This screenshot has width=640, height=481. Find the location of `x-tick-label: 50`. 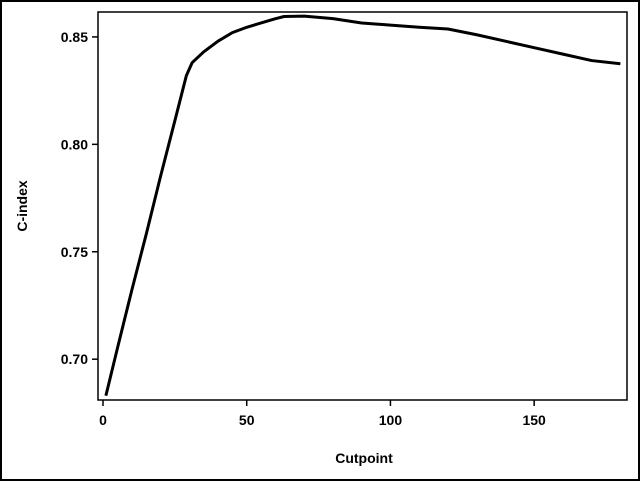

x-tick-label: 50 is located at coordinates (247, 420).